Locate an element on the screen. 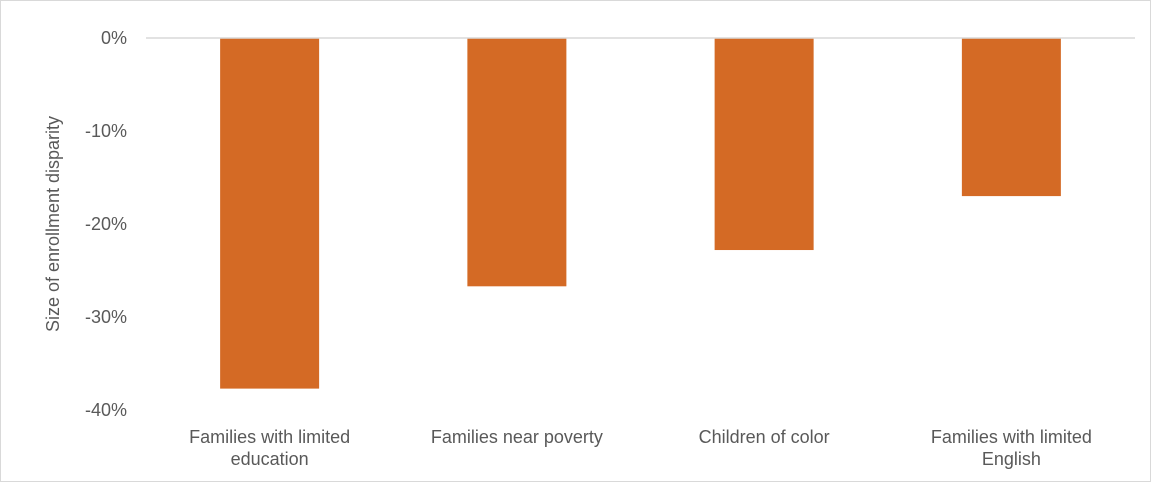  x-category-label: Families with limited education is located at coordinates (269, 448).